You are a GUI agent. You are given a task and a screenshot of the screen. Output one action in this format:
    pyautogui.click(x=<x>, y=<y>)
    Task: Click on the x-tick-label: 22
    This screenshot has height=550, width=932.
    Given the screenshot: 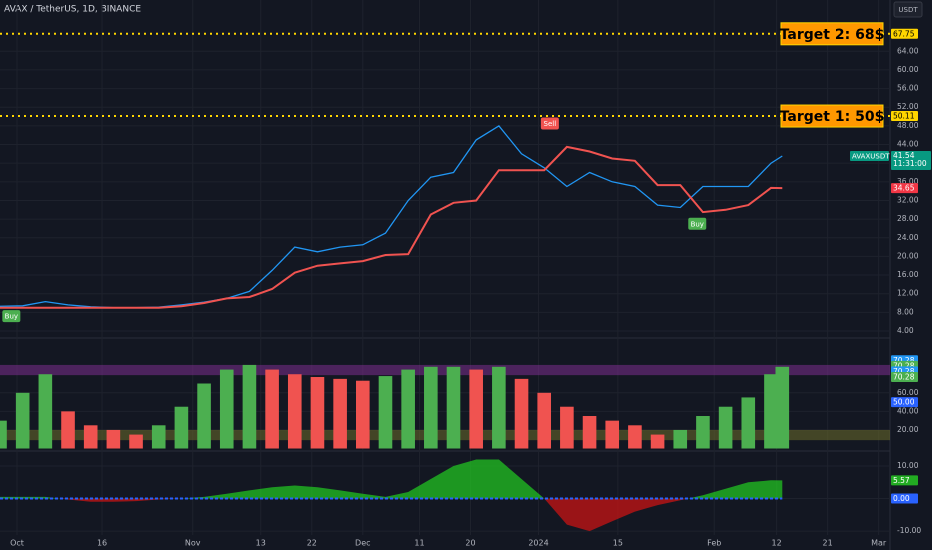 What is the action you would take?
    pyautogui.click(x=312, y=543)
    